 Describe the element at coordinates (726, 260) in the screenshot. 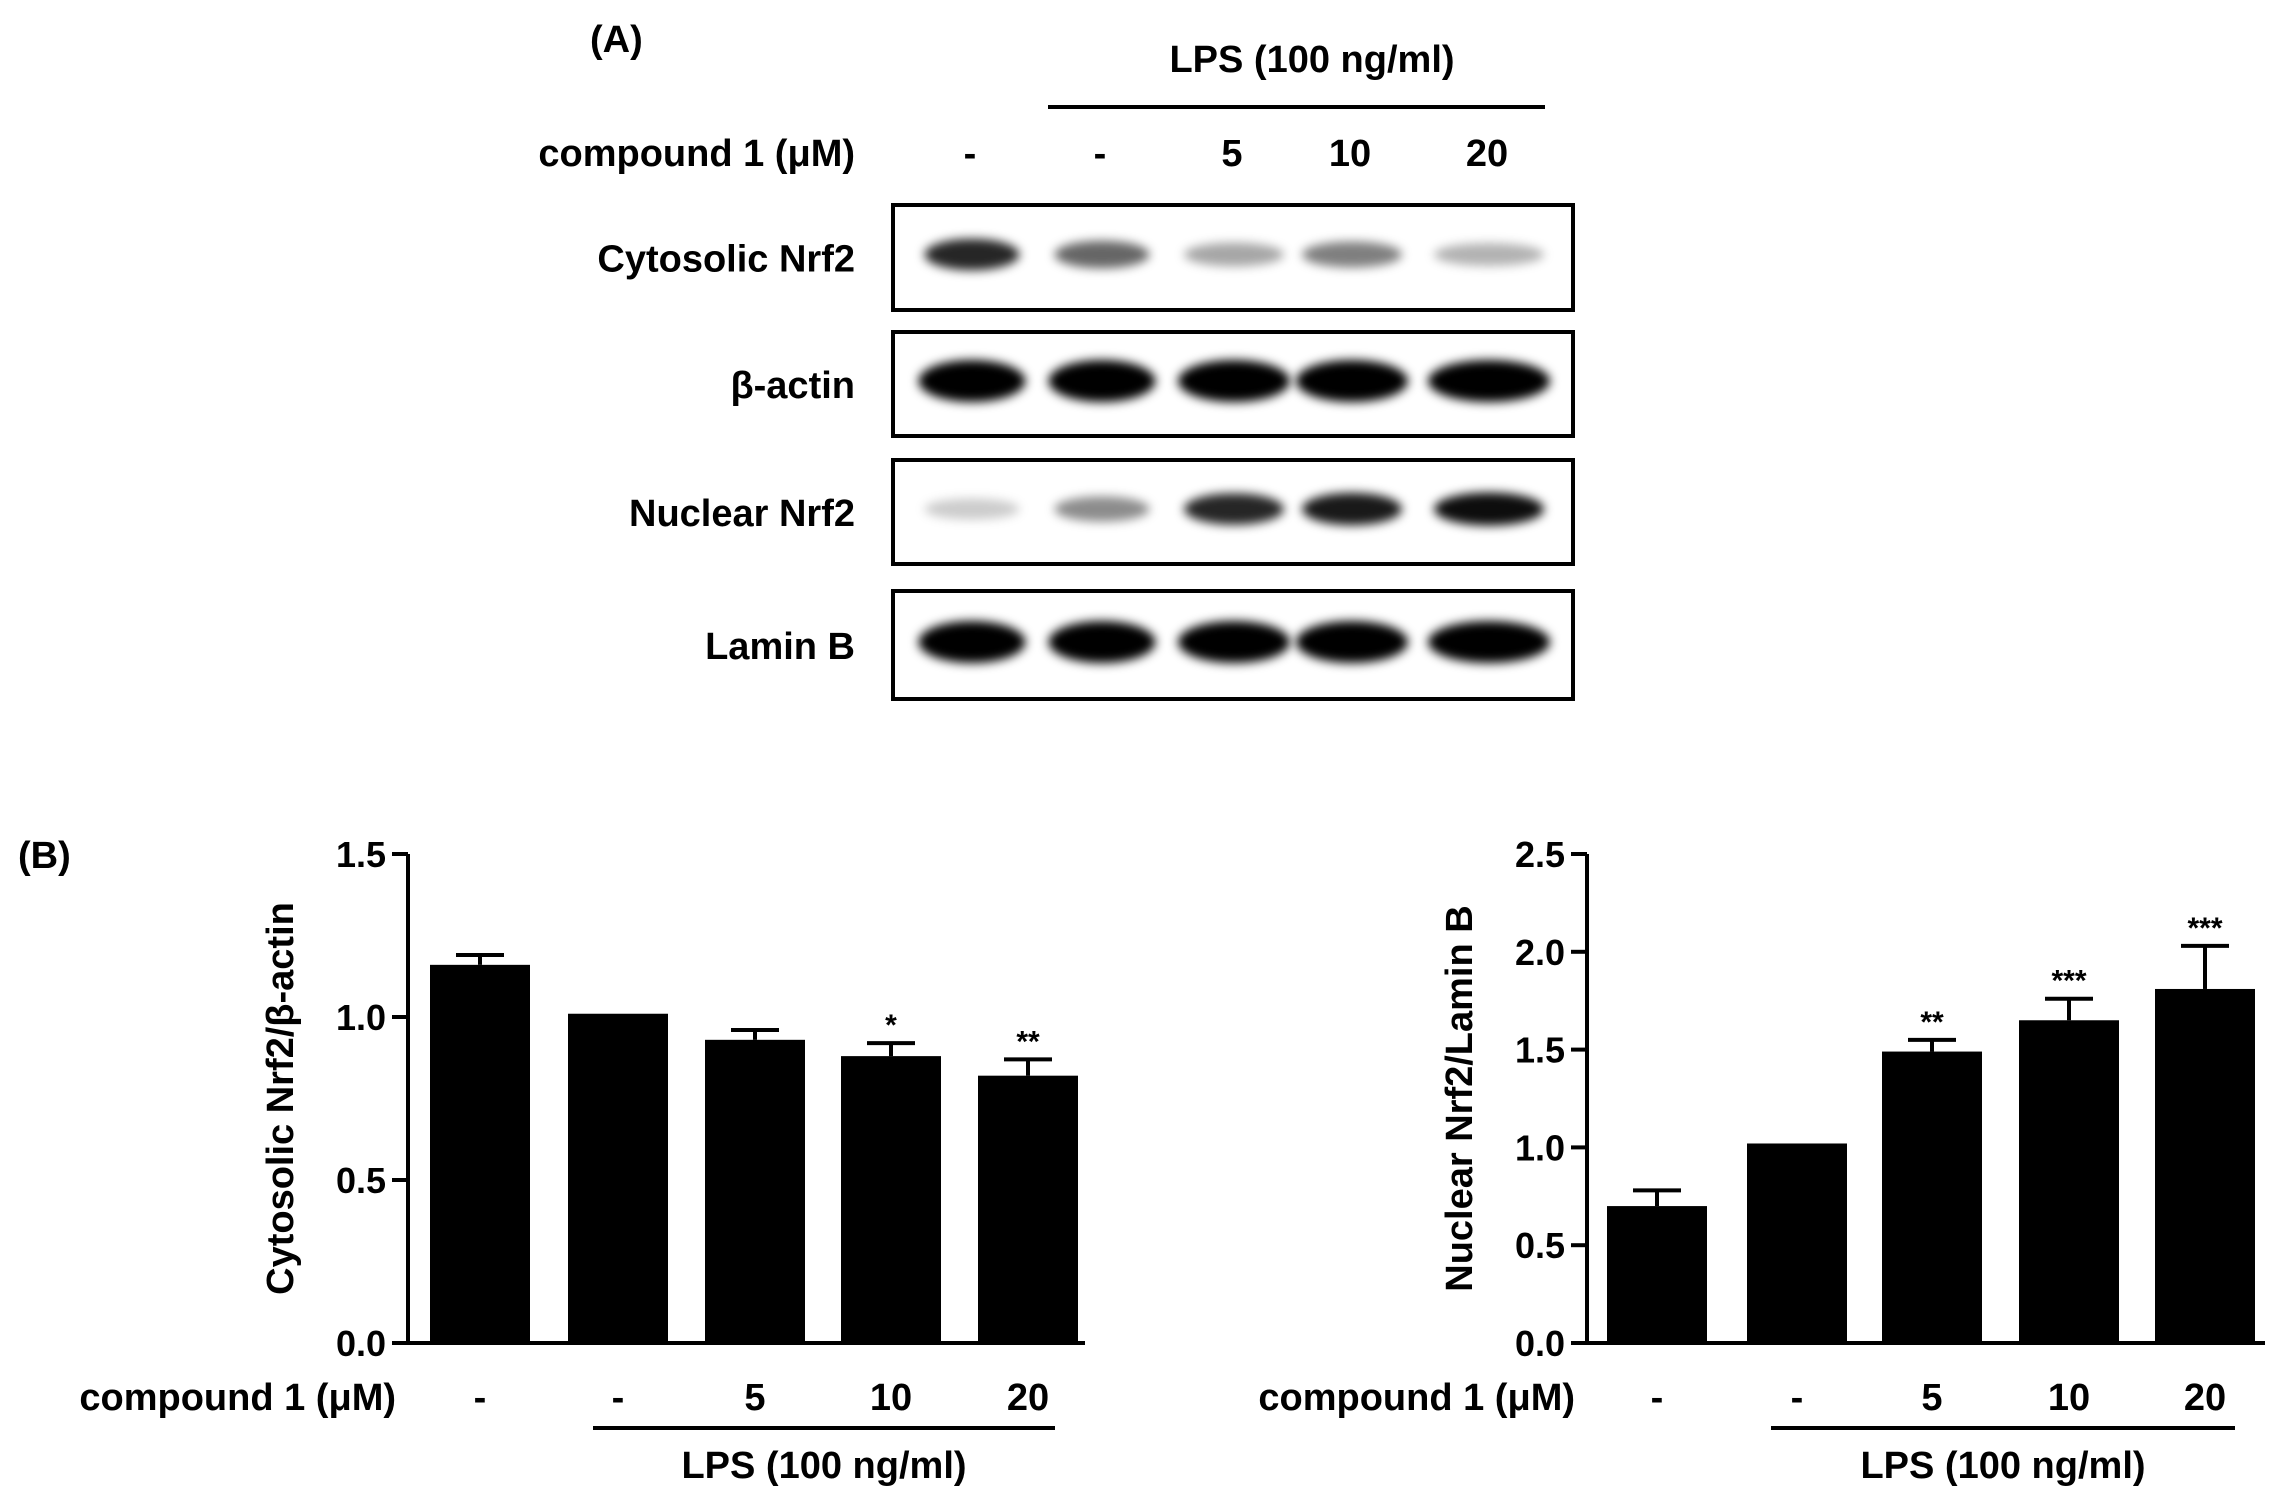

I see `blot-label: Cytosolic Nrf2` at that location.